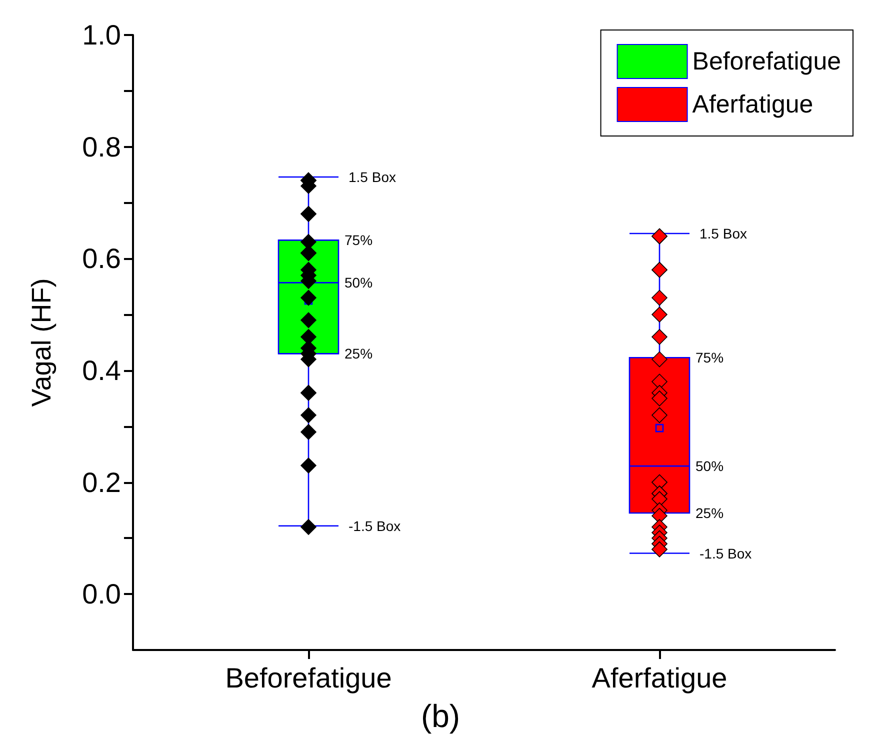 The height and width of the screenshot is (746, 881). What do you see at coordinates (41, 342) in the screenshot?
I see `y-axis-title: Vagal (HF)` at bounding box center [41, 342].